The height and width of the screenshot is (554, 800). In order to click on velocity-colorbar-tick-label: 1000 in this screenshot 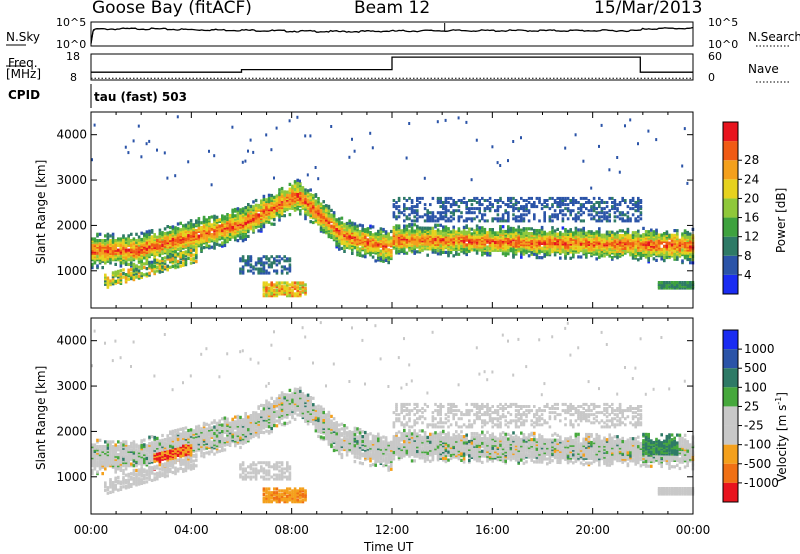, I will do `click(759, 349)`.